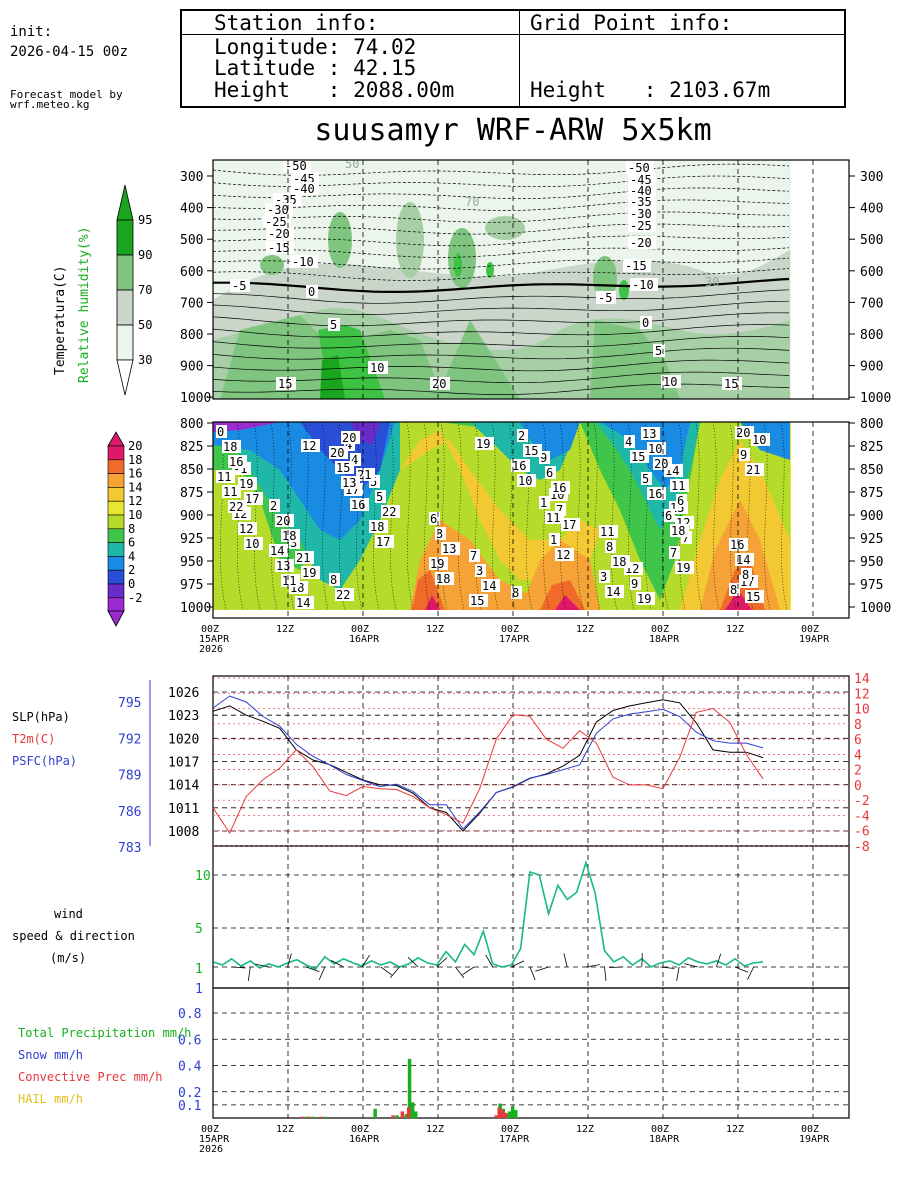 The height and width of the screenshot is (1200, 900). Describe the element at coordinates (183, 809) in the screenshot. I see `slp-tick: 1011` at that location.